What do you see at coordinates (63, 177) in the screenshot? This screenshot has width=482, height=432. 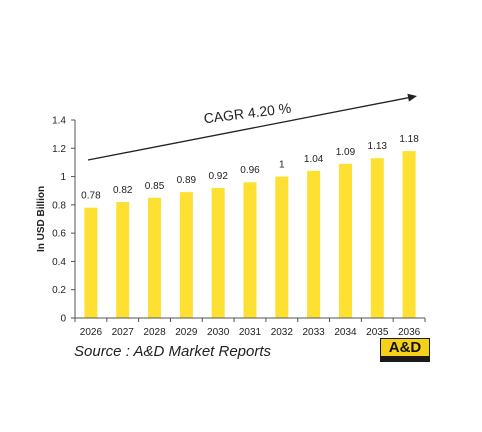 I see `y-tick-label: 1` at bounding box center [63, 177].